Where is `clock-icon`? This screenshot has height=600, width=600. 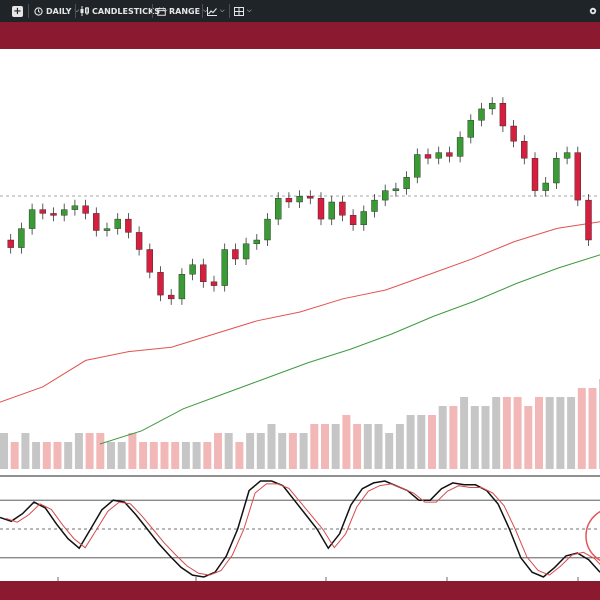 clock-icon is located at coordinates (38, 11).